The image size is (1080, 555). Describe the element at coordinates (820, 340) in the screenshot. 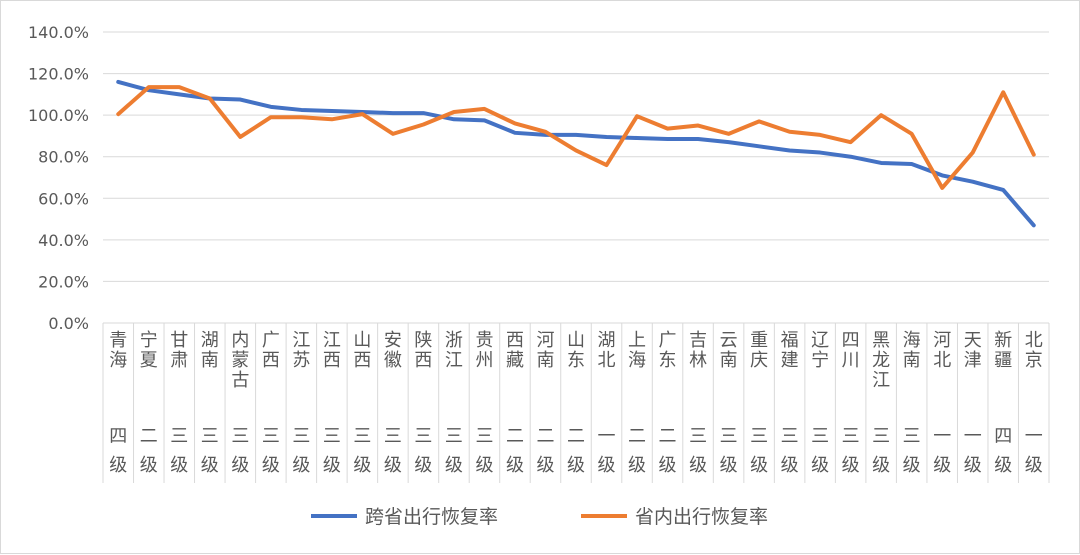

I see `category-label: 辽` at that location.